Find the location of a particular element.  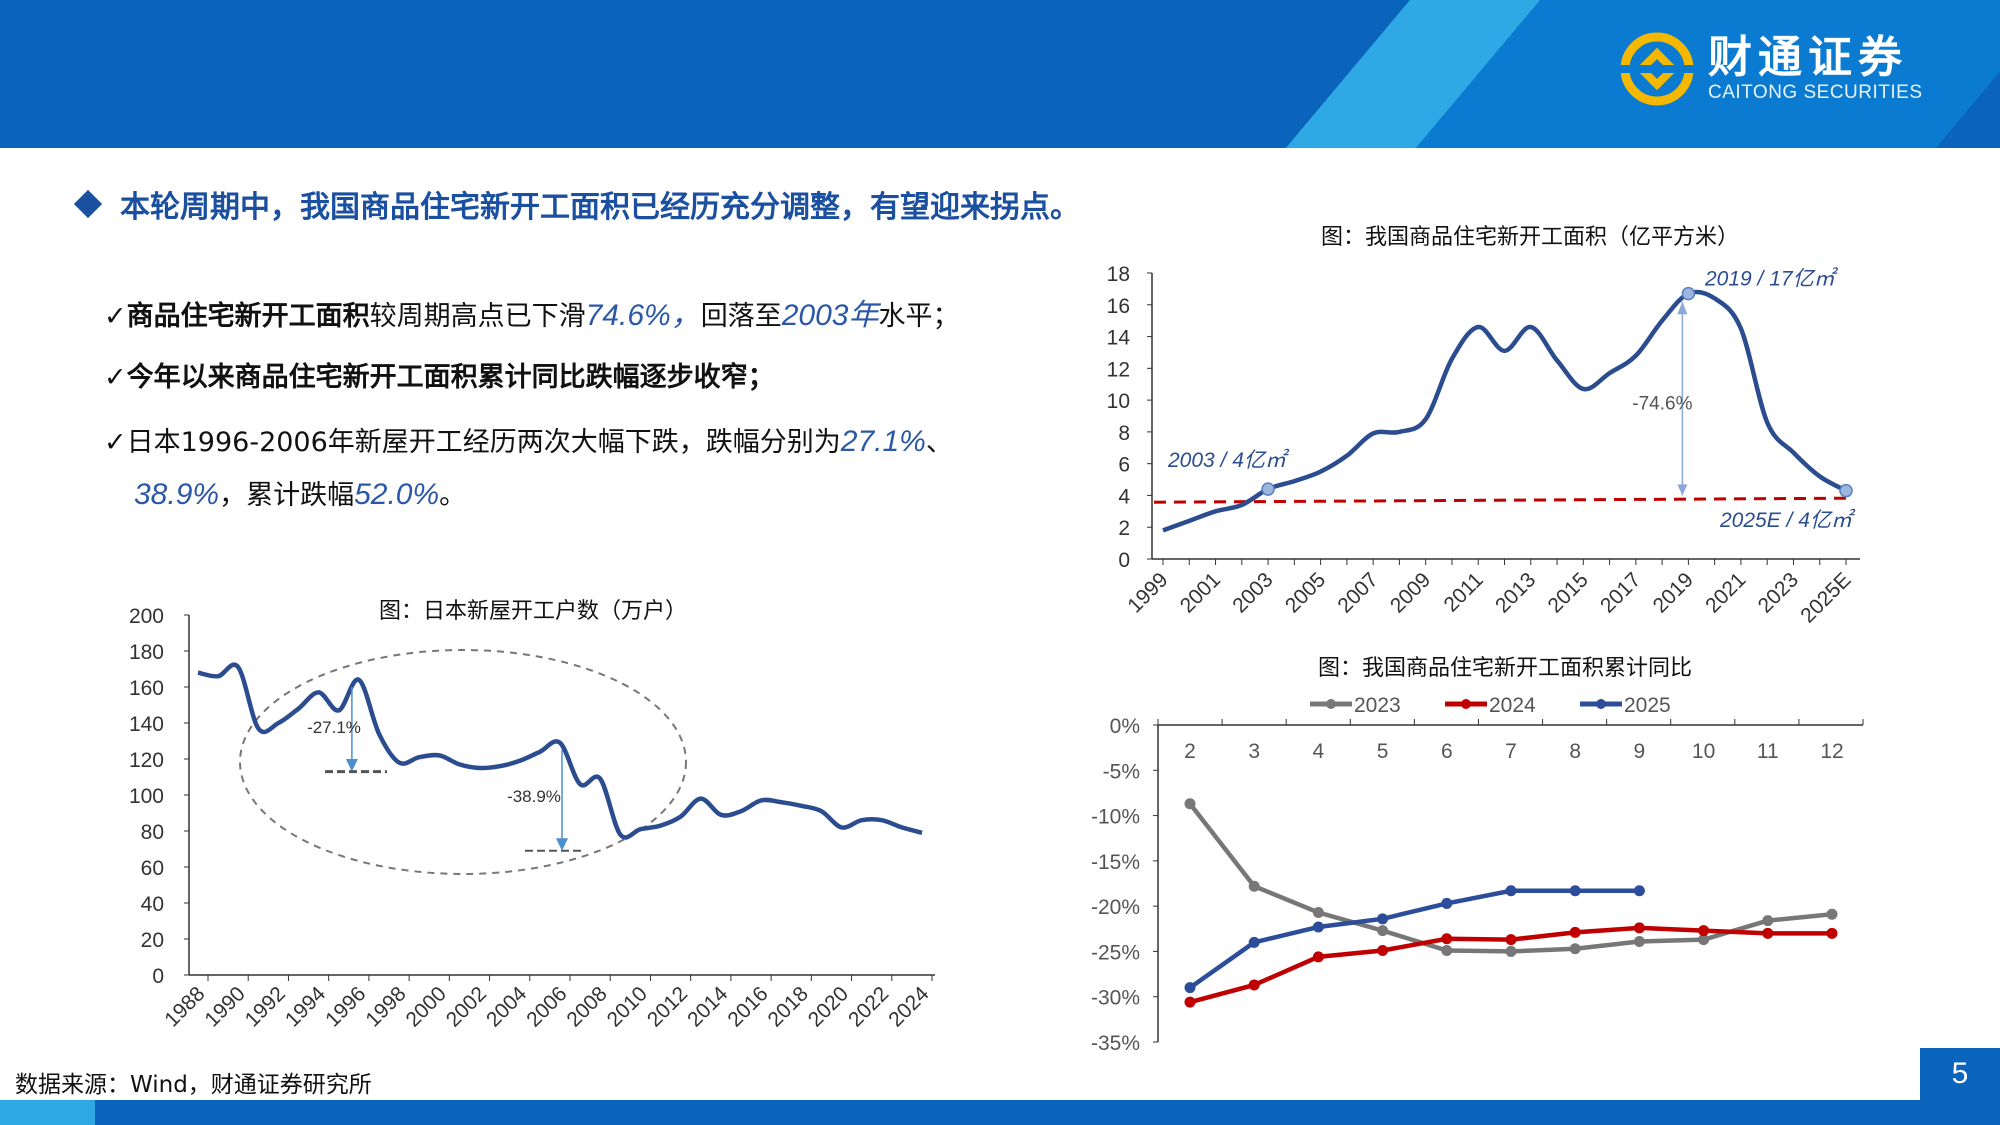

y-tick-label: 200 is located at coordinates (146, 616).